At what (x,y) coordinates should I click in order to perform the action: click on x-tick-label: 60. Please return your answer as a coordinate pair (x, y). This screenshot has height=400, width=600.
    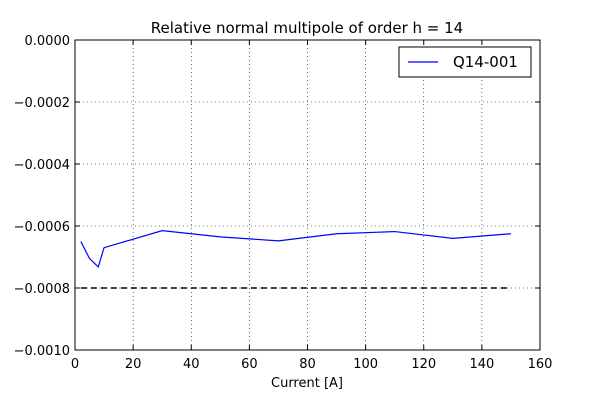
    Looking at the image, I should click on (249, 364).